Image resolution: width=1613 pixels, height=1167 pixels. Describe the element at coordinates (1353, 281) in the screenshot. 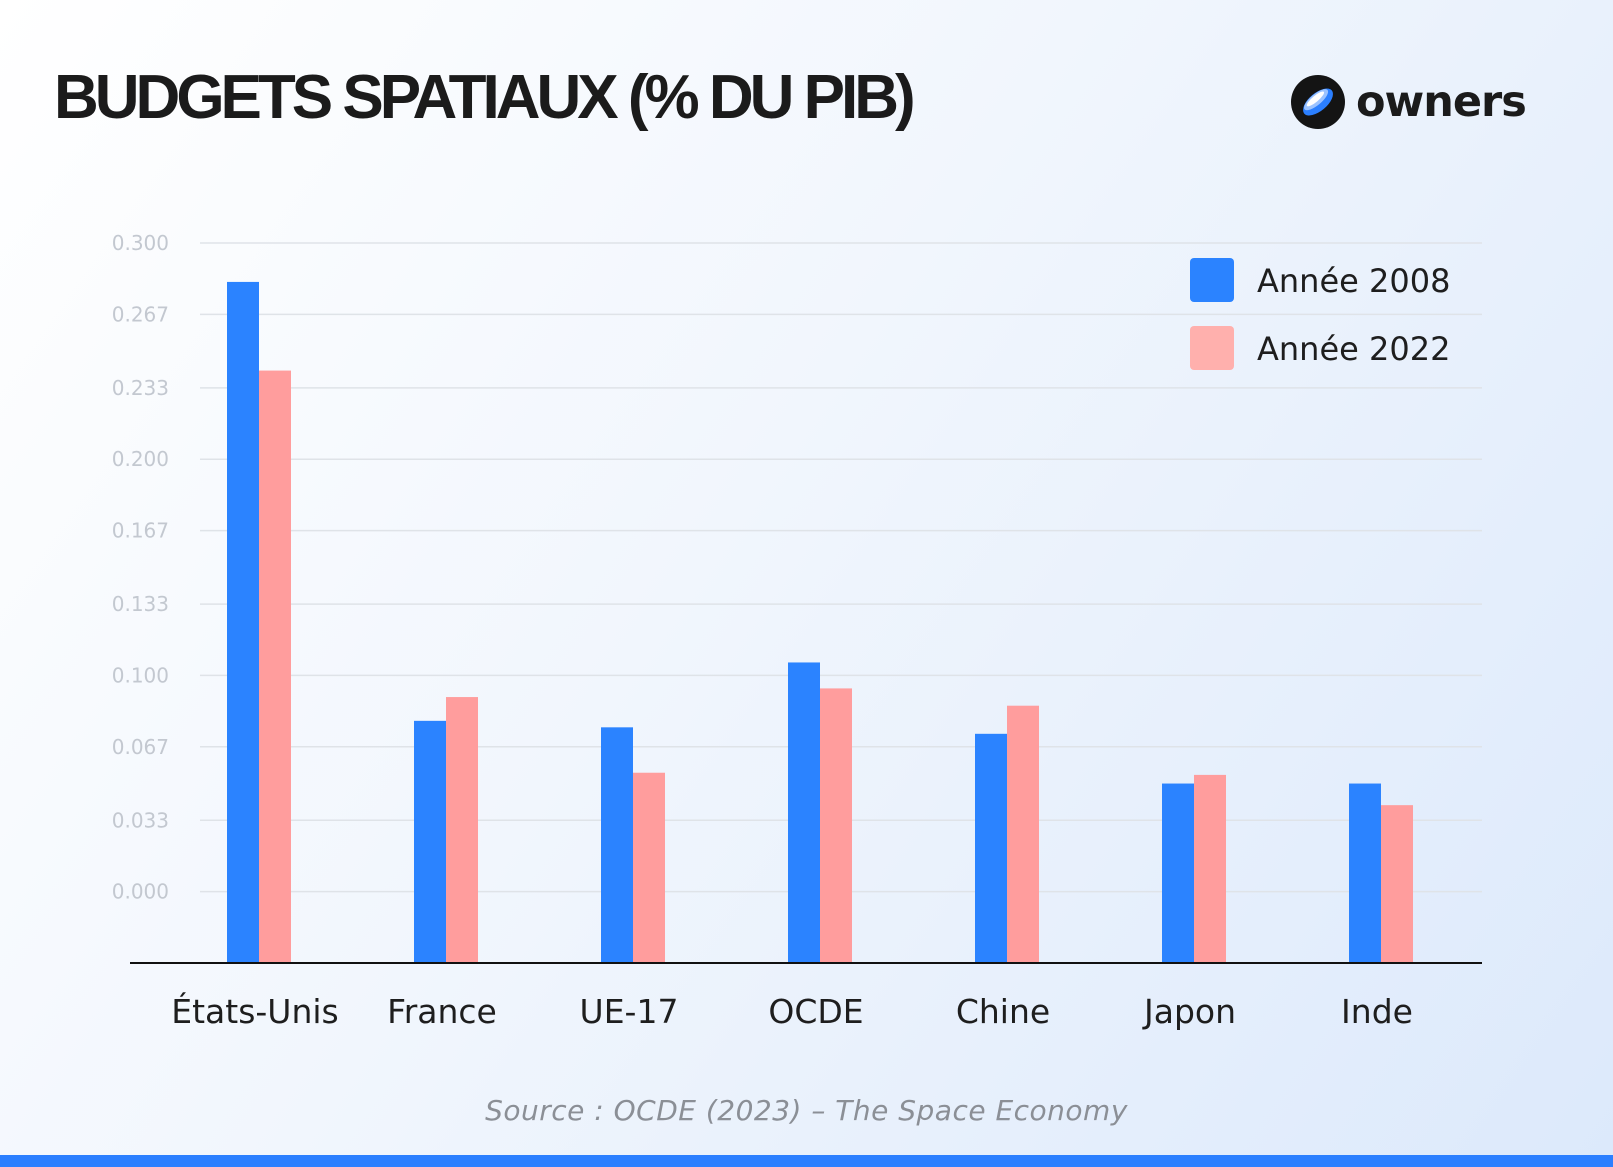

I see `legend-label: Année 2008` at that location.